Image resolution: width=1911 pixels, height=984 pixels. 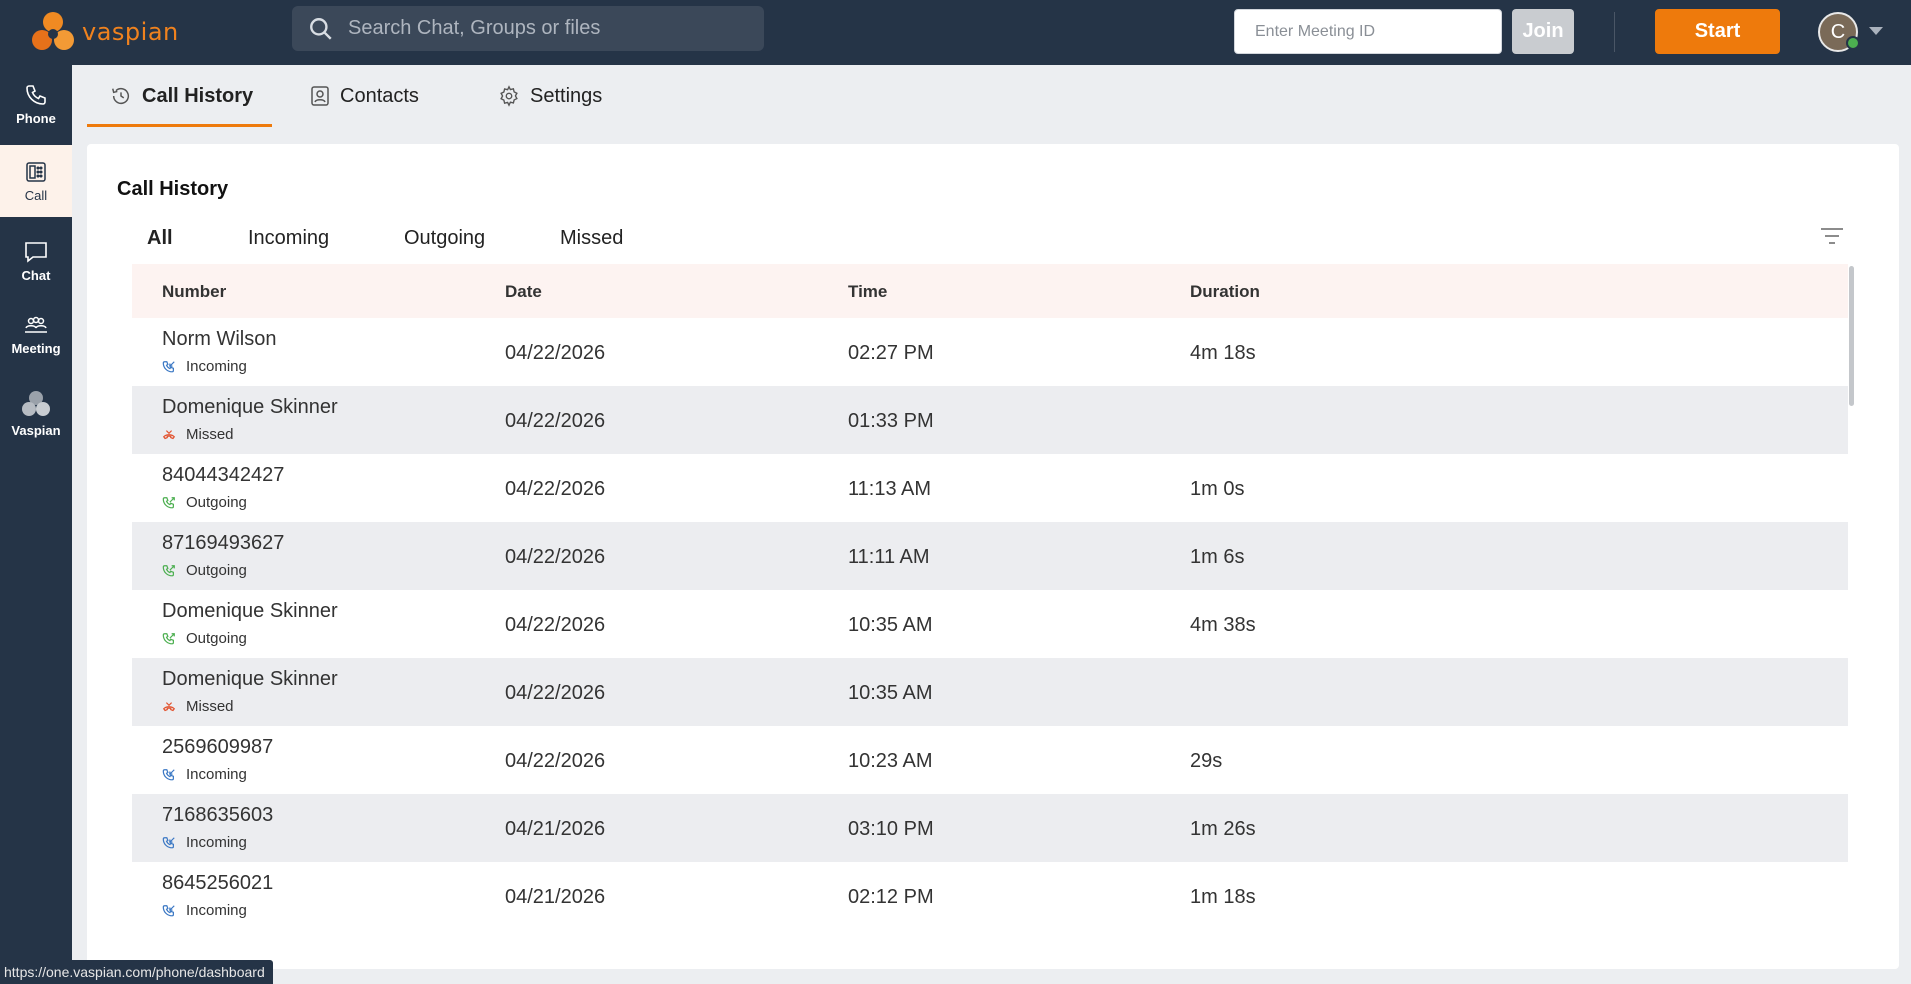 What do you see at coordinates (53, 31) in the screenshot?
I see `vaspian-logo-icon` at bounding box center [53, 31].